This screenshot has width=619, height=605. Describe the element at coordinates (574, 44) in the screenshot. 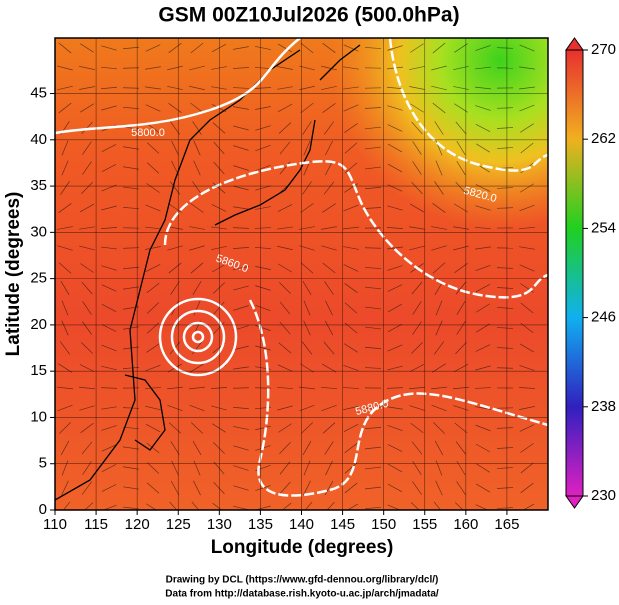

I see `colorbar-arrow` at that location.